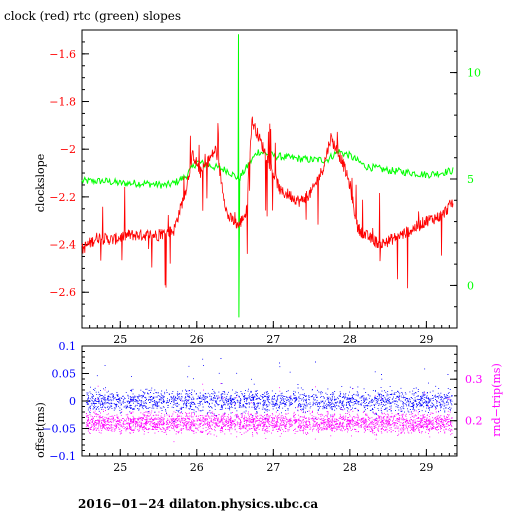 The height and width of the screenshot is (512, 512). I want to click on bottom-right-axis-label: rnd−trip(ms), so click(496, 400).